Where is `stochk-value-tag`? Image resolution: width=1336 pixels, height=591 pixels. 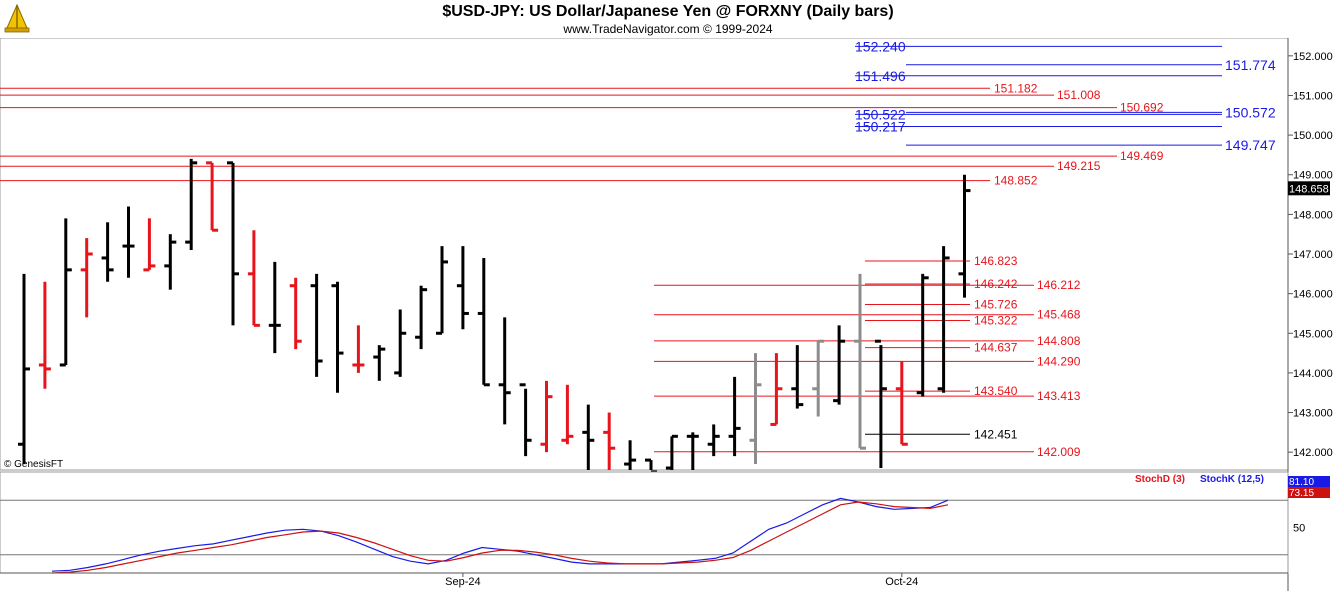 stochk-value-tag is located at coordinates (1309, 481).